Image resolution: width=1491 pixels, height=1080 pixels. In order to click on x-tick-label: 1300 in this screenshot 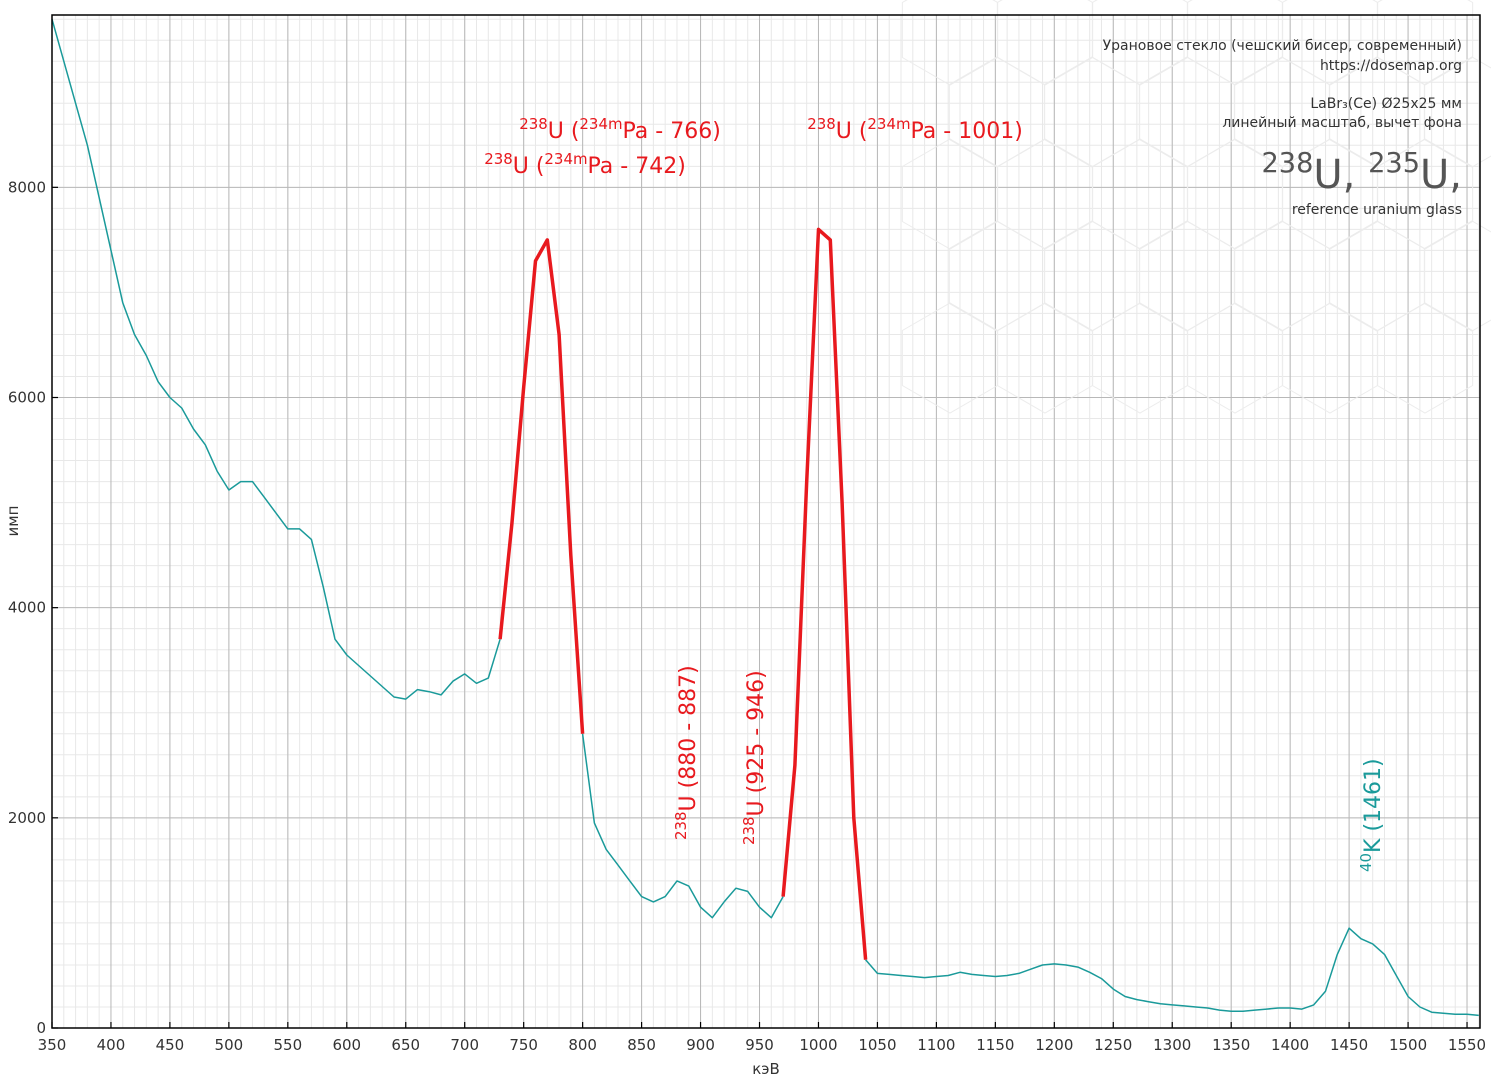, I will do `click(1172, 1045)`.